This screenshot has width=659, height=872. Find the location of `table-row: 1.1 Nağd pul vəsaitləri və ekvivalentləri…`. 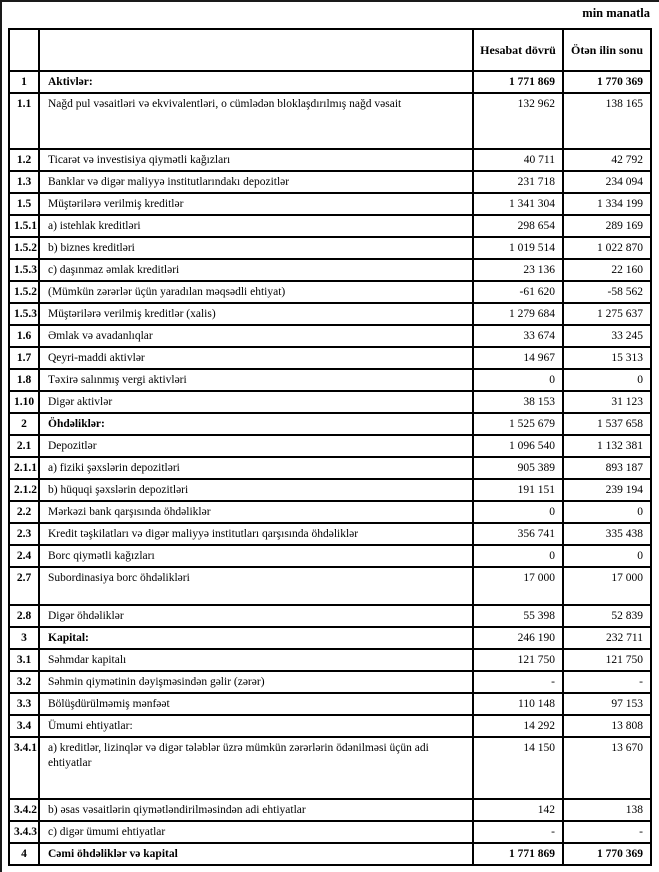

table-row: 1.1 Nağd pul vəsaitləri və ekvivalentləri… is located at coordinates (330, 121).